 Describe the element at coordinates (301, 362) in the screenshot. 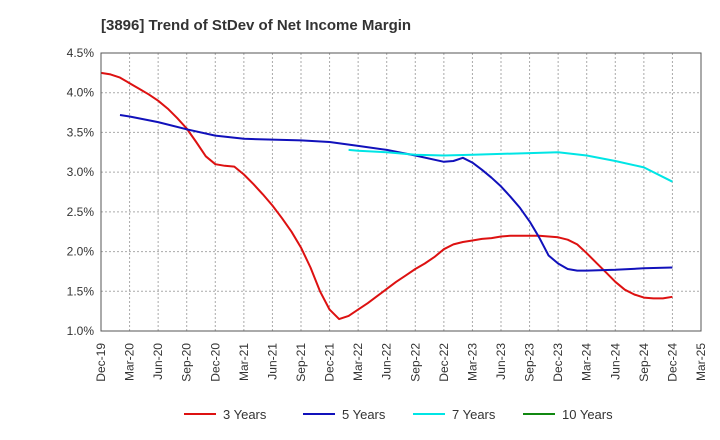

I see `x-tick-label: Sep-21` at that location.